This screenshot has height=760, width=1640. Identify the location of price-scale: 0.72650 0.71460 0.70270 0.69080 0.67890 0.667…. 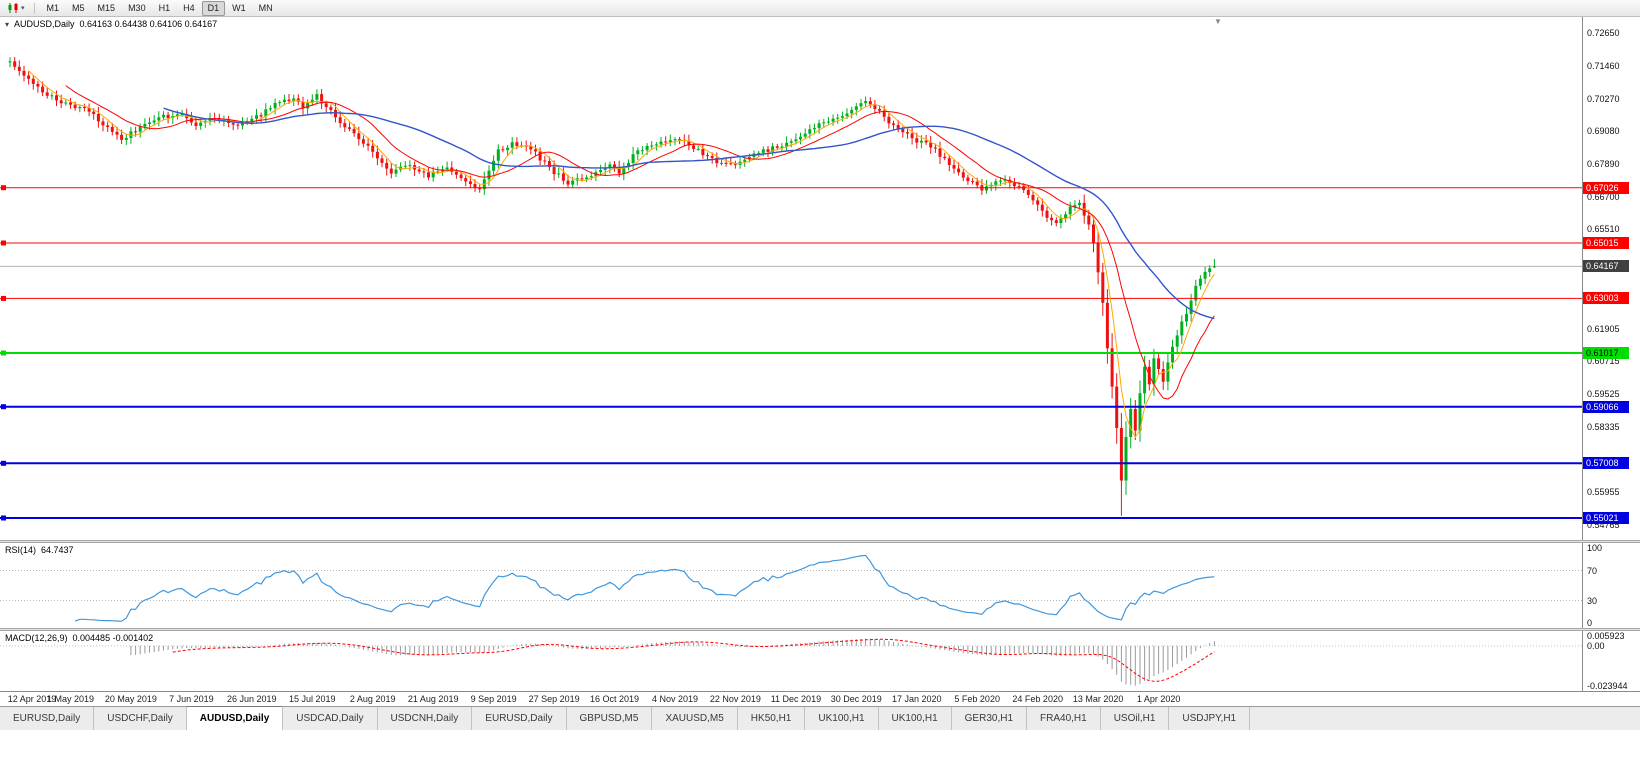
(1611, 278).